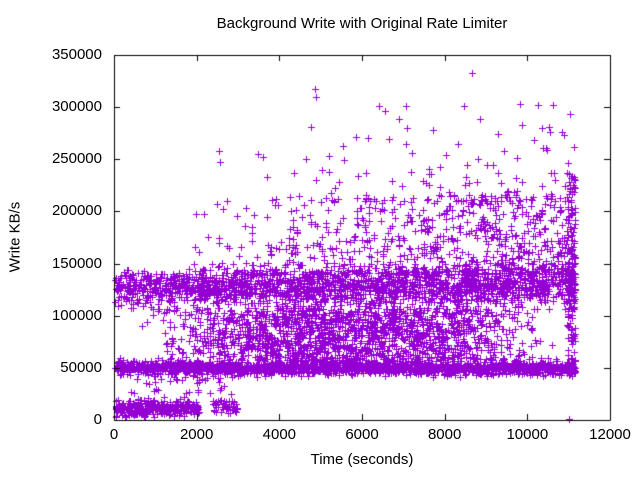 The width and height of the screenshot is (640, 480). What do you see at coordinates (76, 210) in the screenshot?
I see `y-tick-label: 200000` at bounding box center [76, 210].